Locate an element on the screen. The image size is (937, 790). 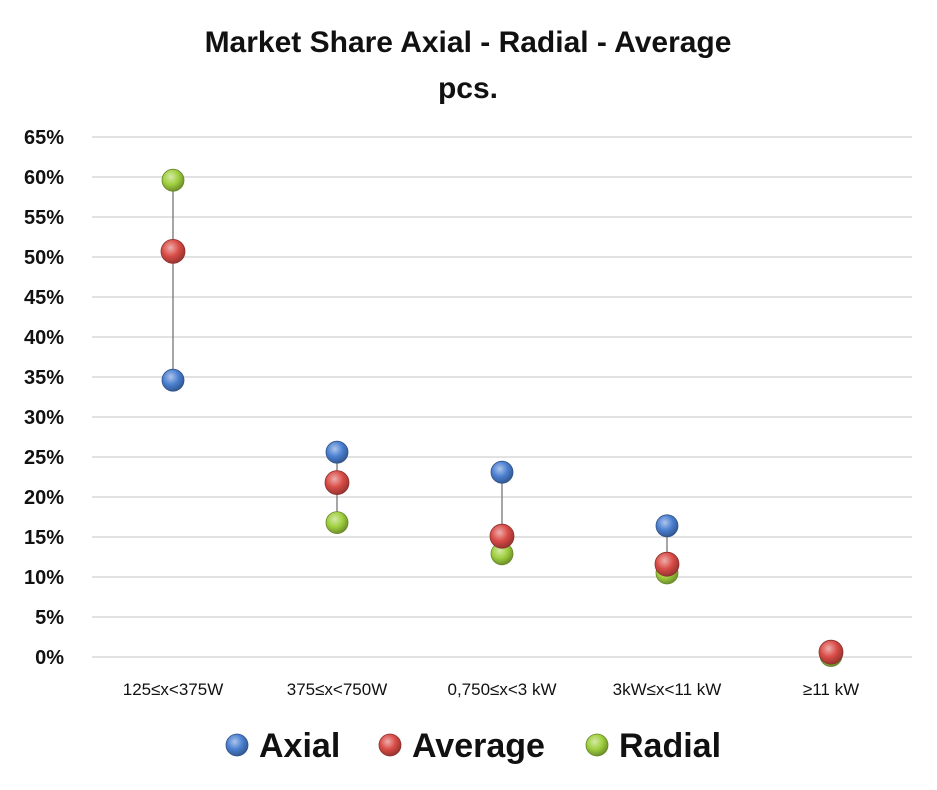
x-category-label: ≥11 kW is located at coordinates (831, 689).